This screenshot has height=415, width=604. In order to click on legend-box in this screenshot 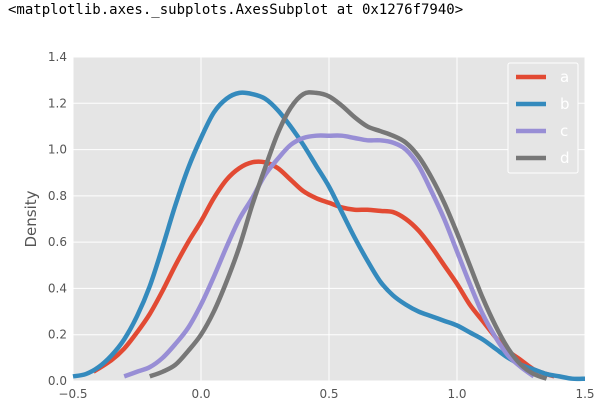, I will do `click(543, 118)`.